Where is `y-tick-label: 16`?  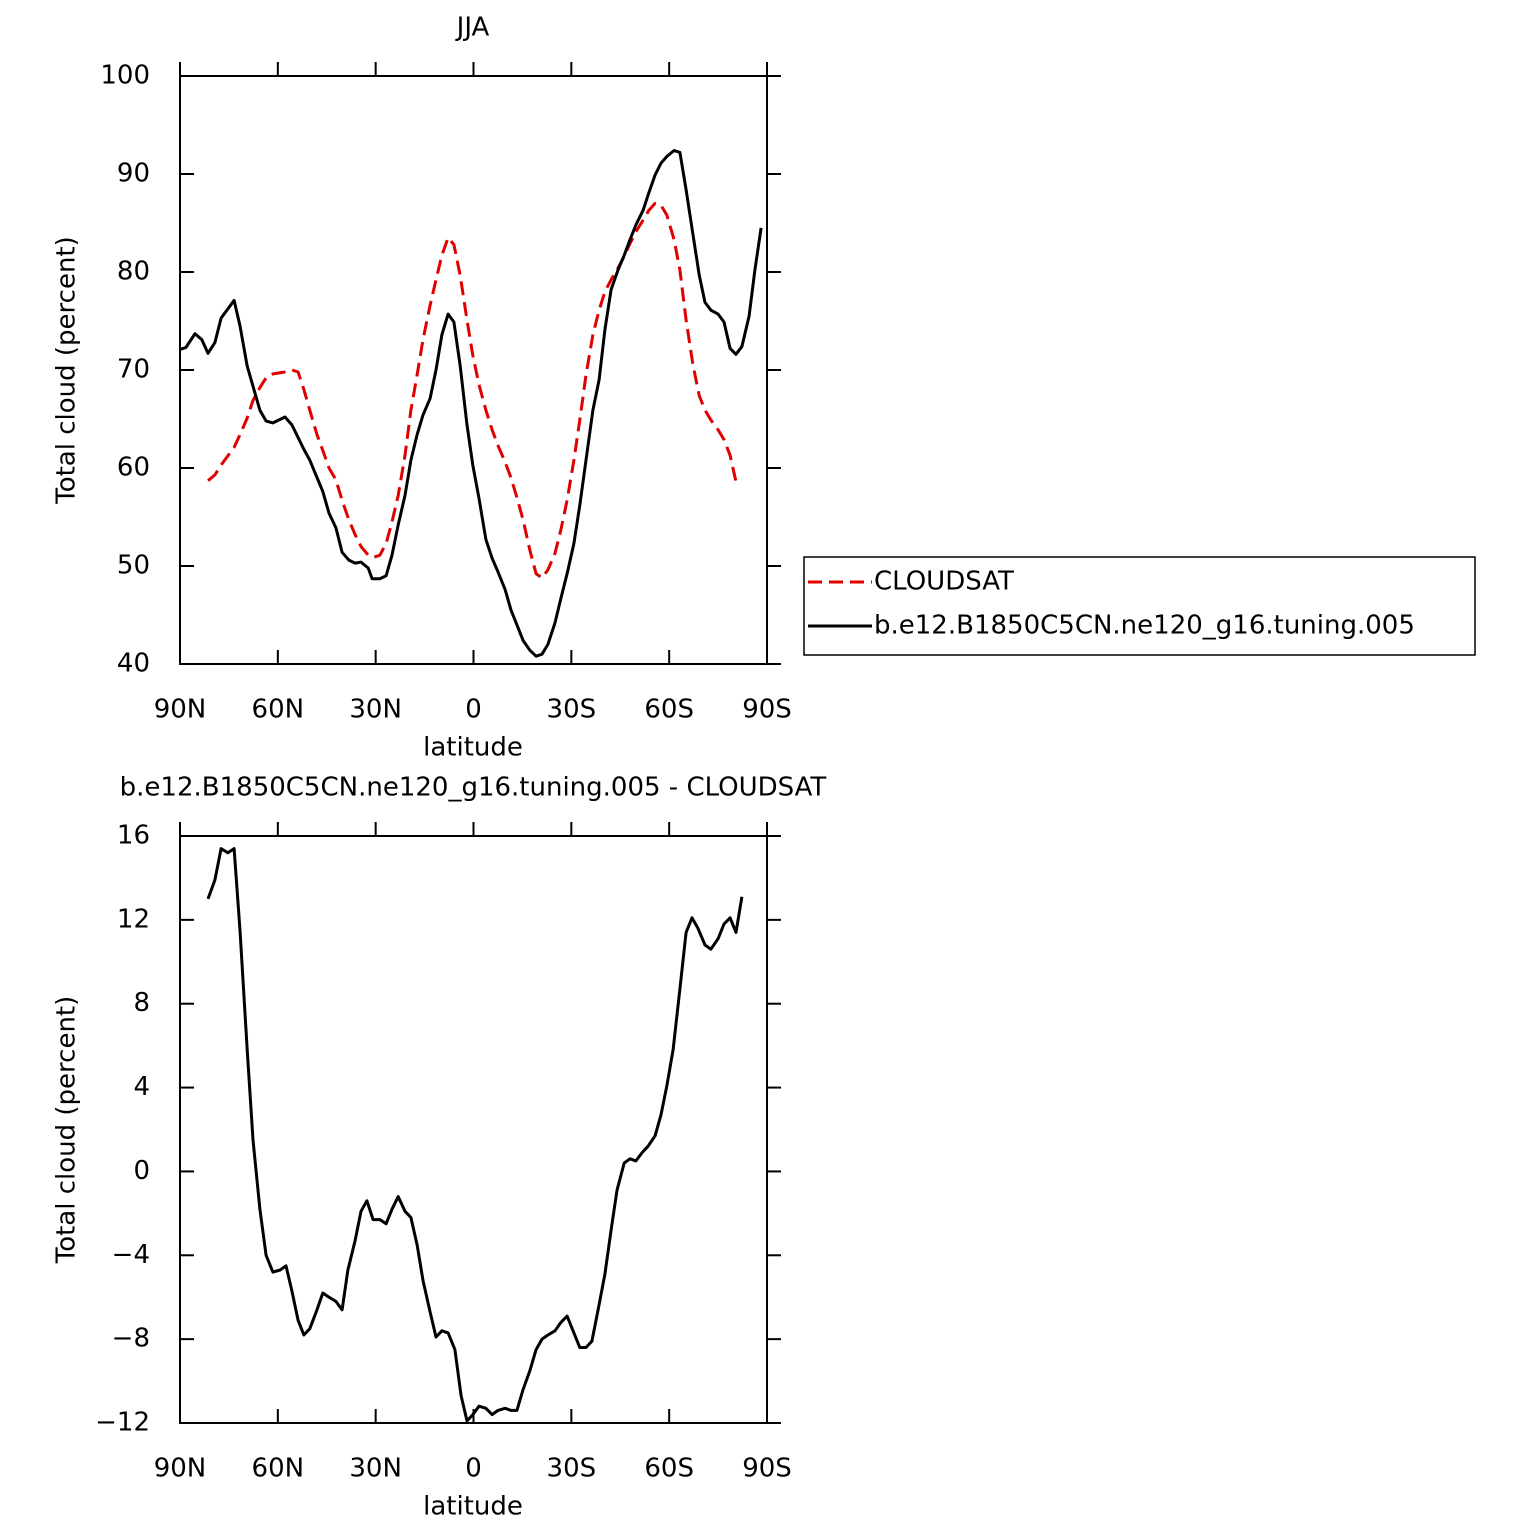 y-tick-label: 16 is located at coordinates (133, 836).